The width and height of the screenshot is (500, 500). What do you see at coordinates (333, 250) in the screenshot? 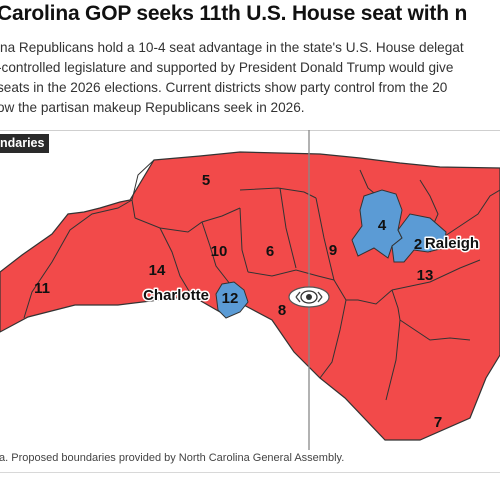
I see `district-label-9: 9` at bounding box center [333, 250].